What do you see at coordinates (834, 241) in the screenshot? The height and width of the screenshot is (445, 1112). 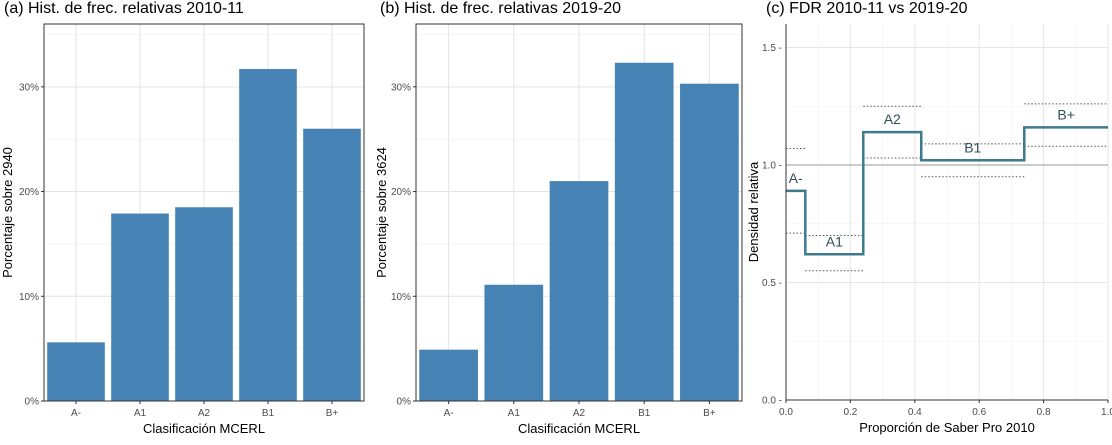 I see `segment-label-A1: A1` at bounding box center [834, 241].